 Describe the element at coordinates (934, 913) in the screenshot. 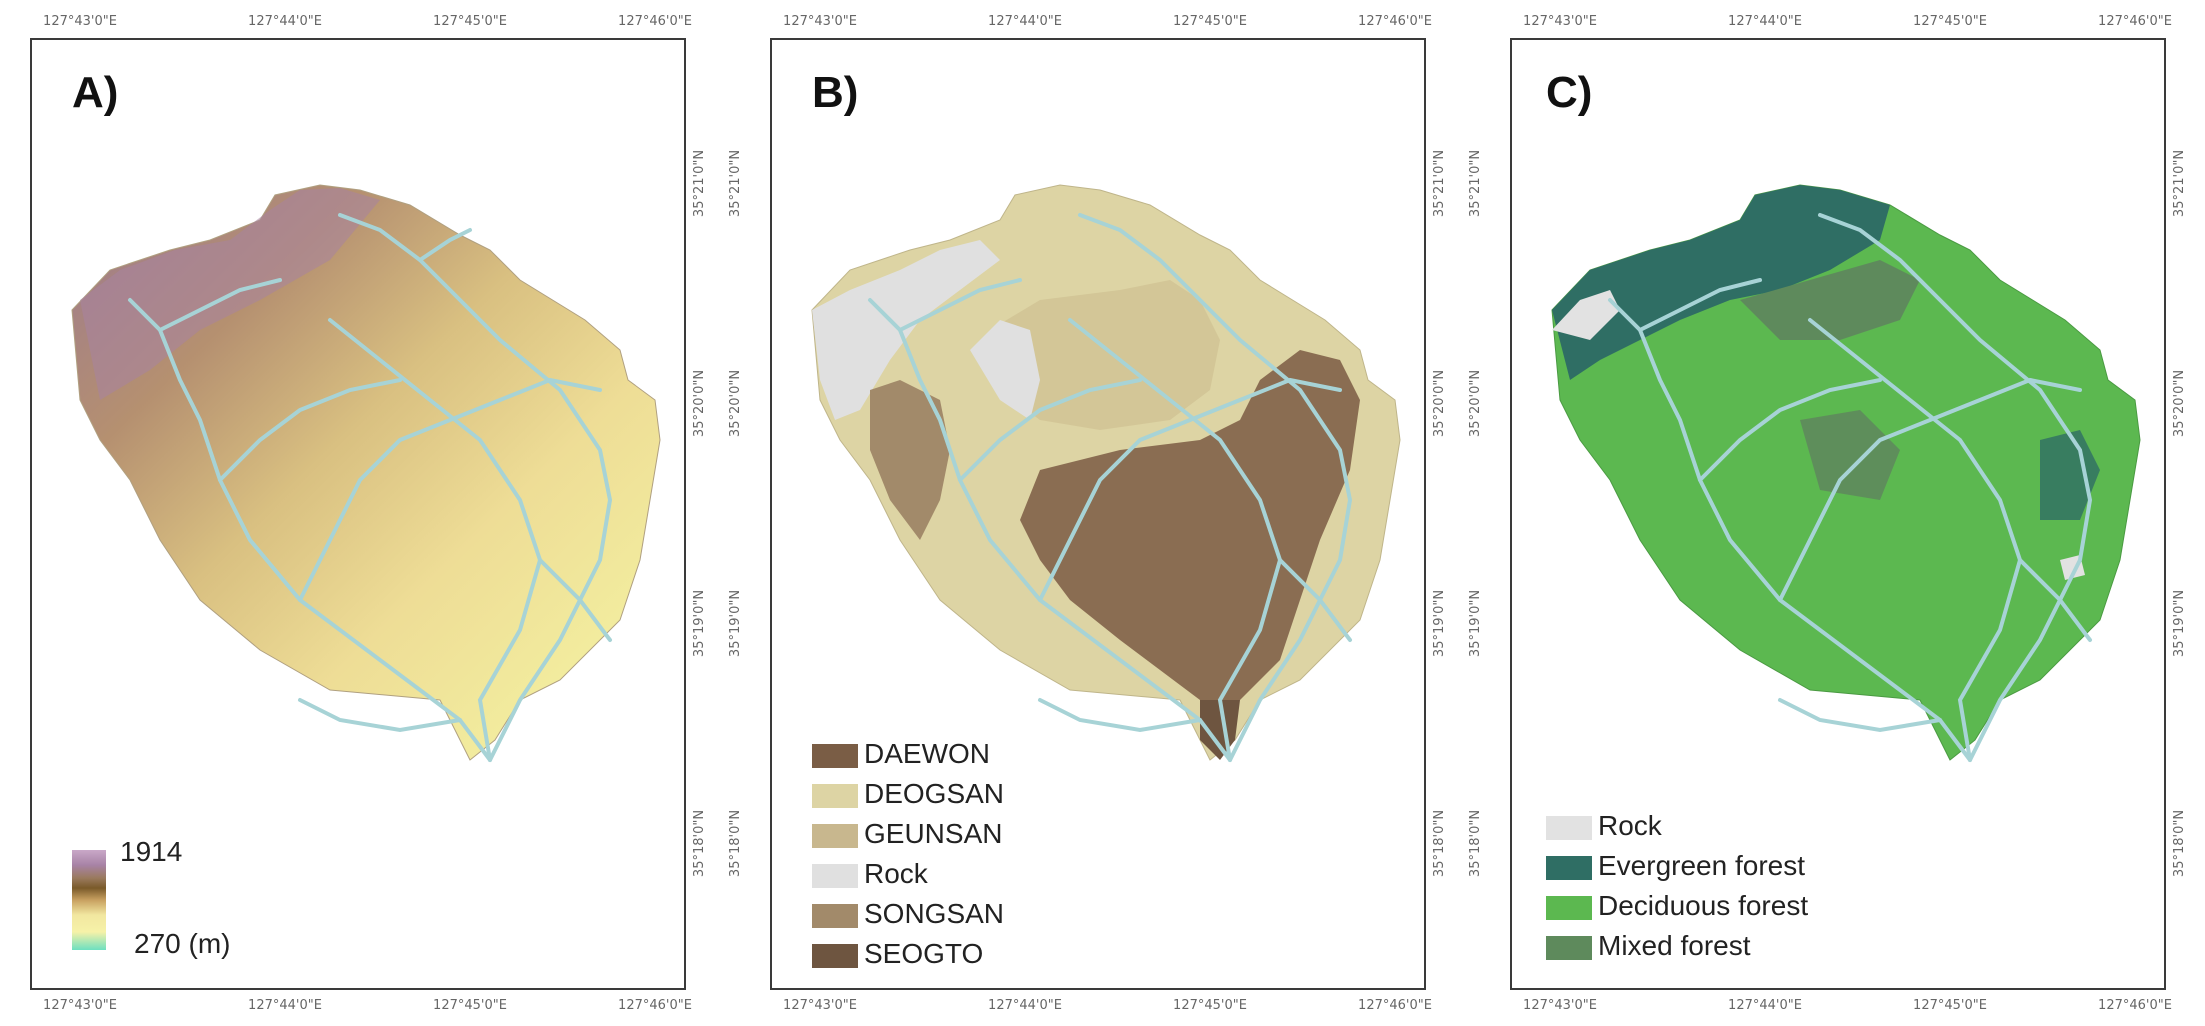

I see `legend-label: SONGSAN` at that location.